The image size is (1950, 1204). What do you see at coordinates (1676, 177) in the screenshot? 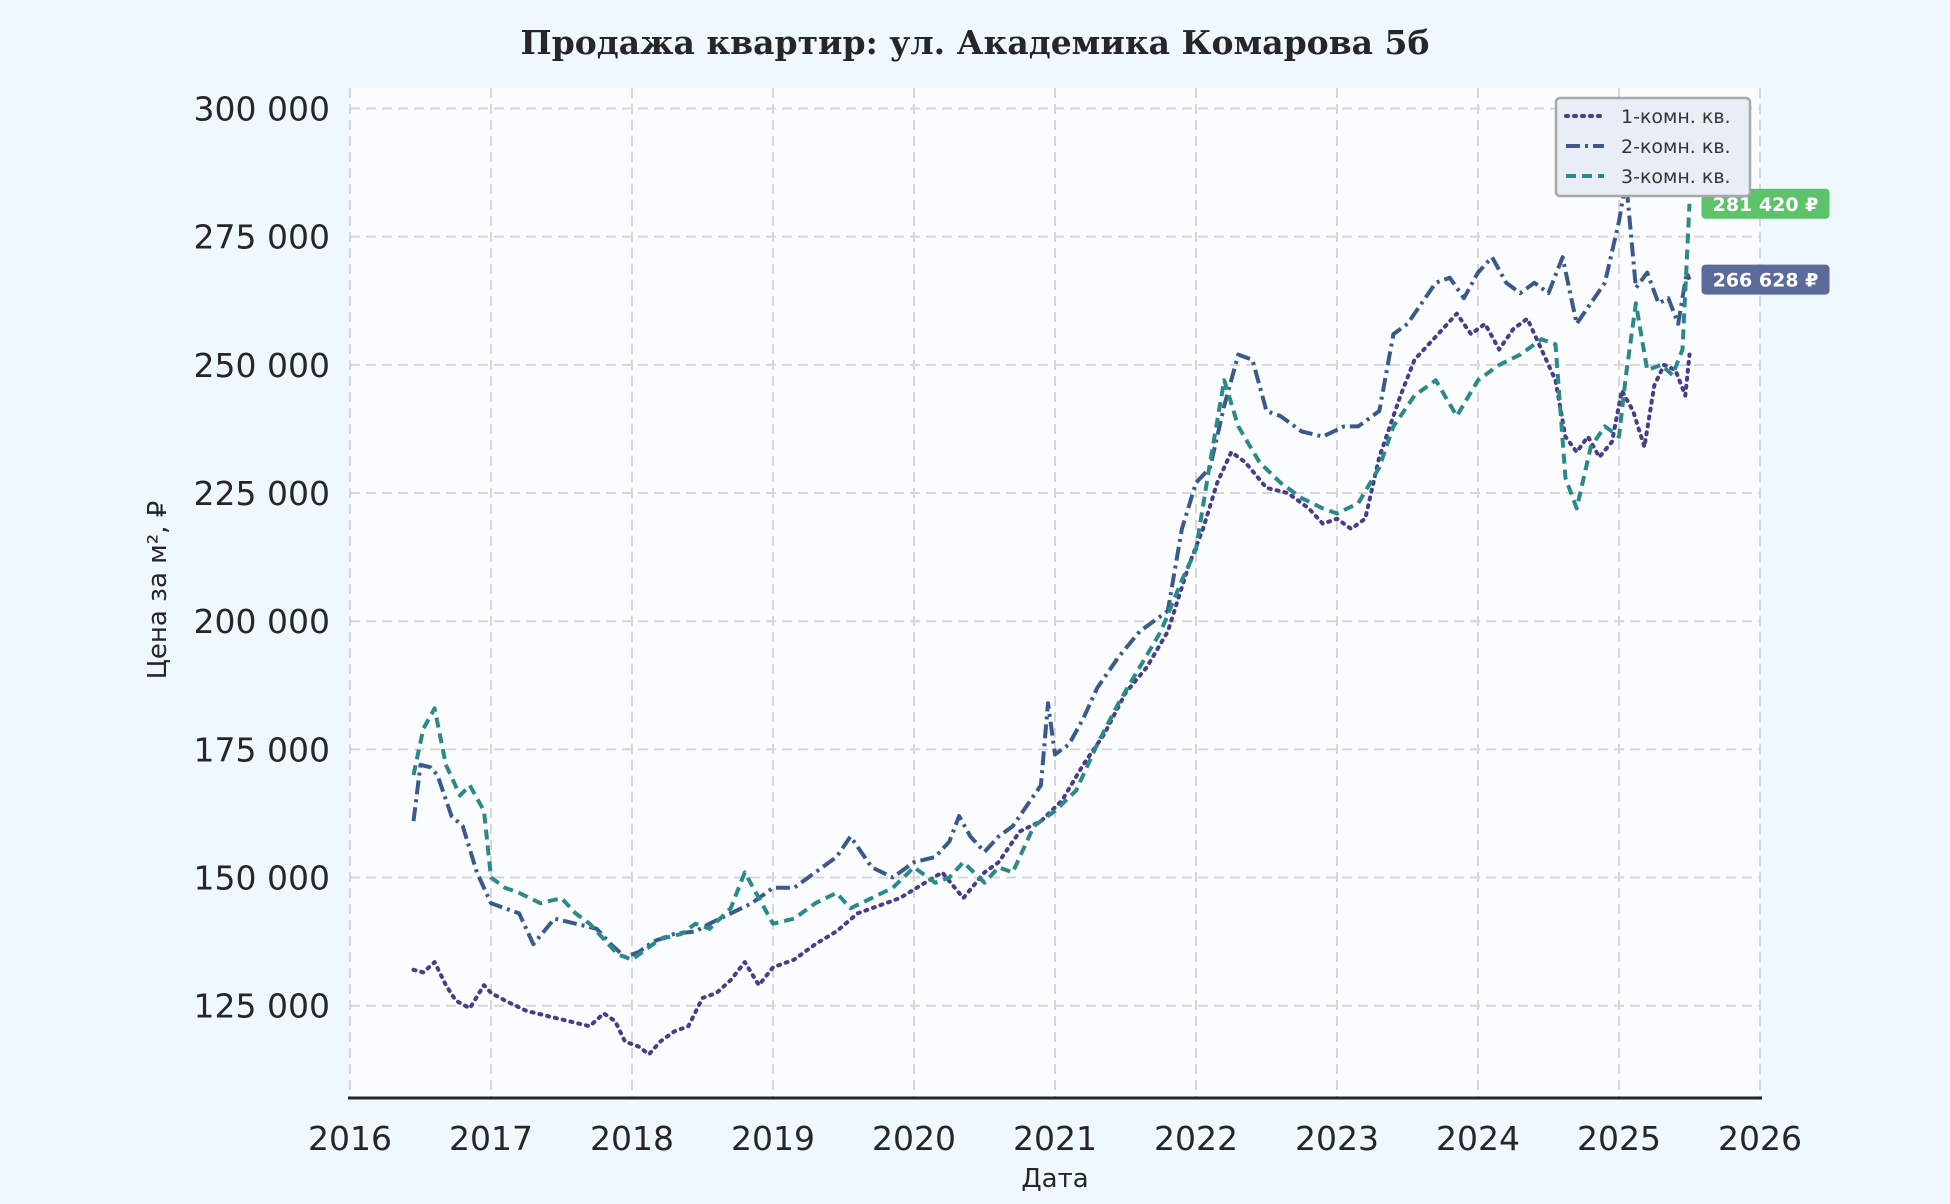
I see `legend-label-3: 3-комн. кв.` at bounding box center [1676, 177].